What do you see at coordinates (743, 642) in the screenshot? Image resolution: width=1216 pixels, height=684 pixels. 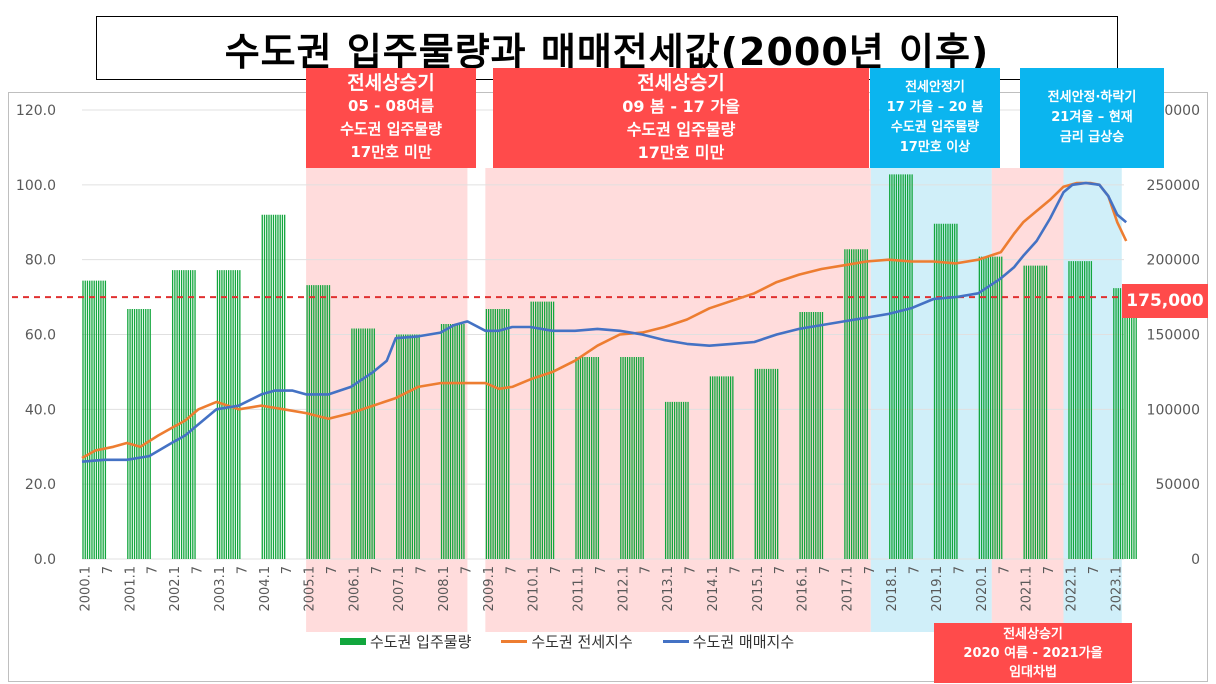 I see `legend-label-sale: 수도권 매매지수` at bounding box center [743, 642].